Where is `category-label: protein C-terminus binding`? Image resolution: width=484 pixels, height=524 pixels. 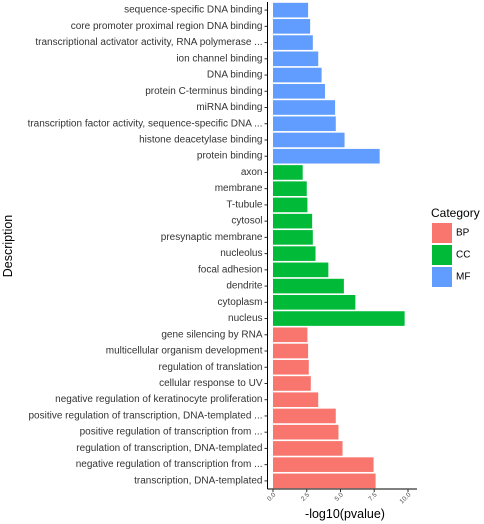 category-label: protein C-terminus binding is located at coordinates (203, 91).